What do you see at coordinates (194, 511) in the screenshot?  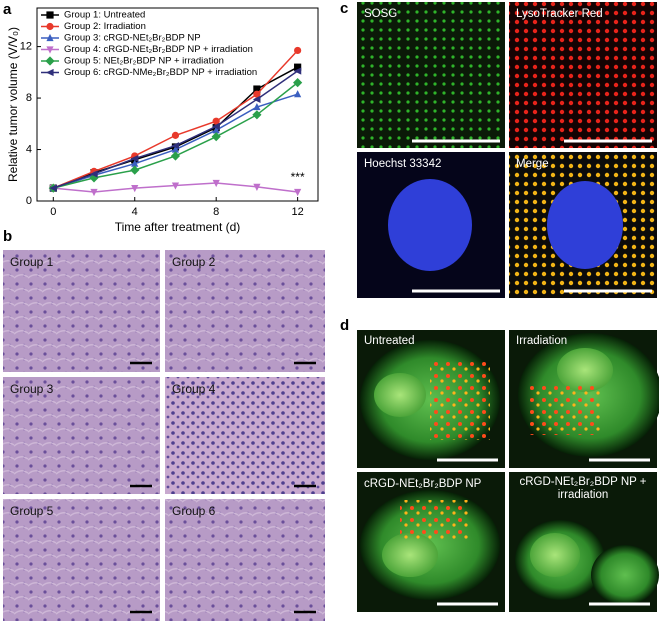 I see `image-label: Group 6` at bounding box center [194, 511].